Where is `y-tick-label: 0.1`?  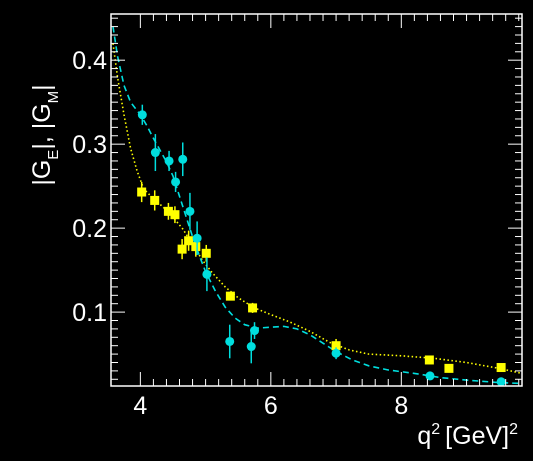 y-tick-label: 0.1 is located at coordinates (89, 313).